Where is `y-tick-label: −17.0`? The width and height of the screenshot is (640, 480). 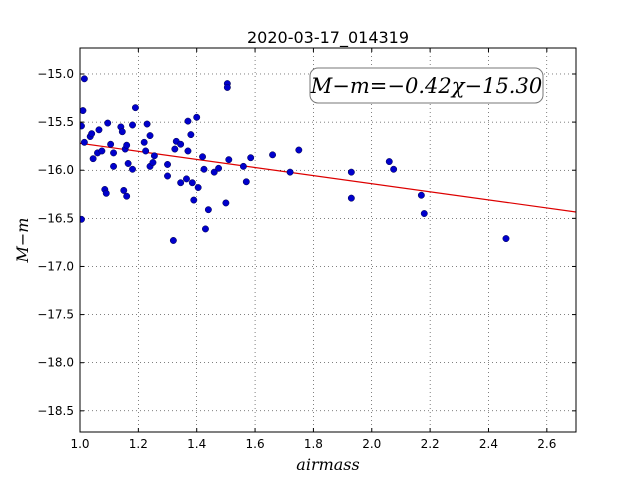 y-tick-label: −17.0 is located at coordinates (55, 266).